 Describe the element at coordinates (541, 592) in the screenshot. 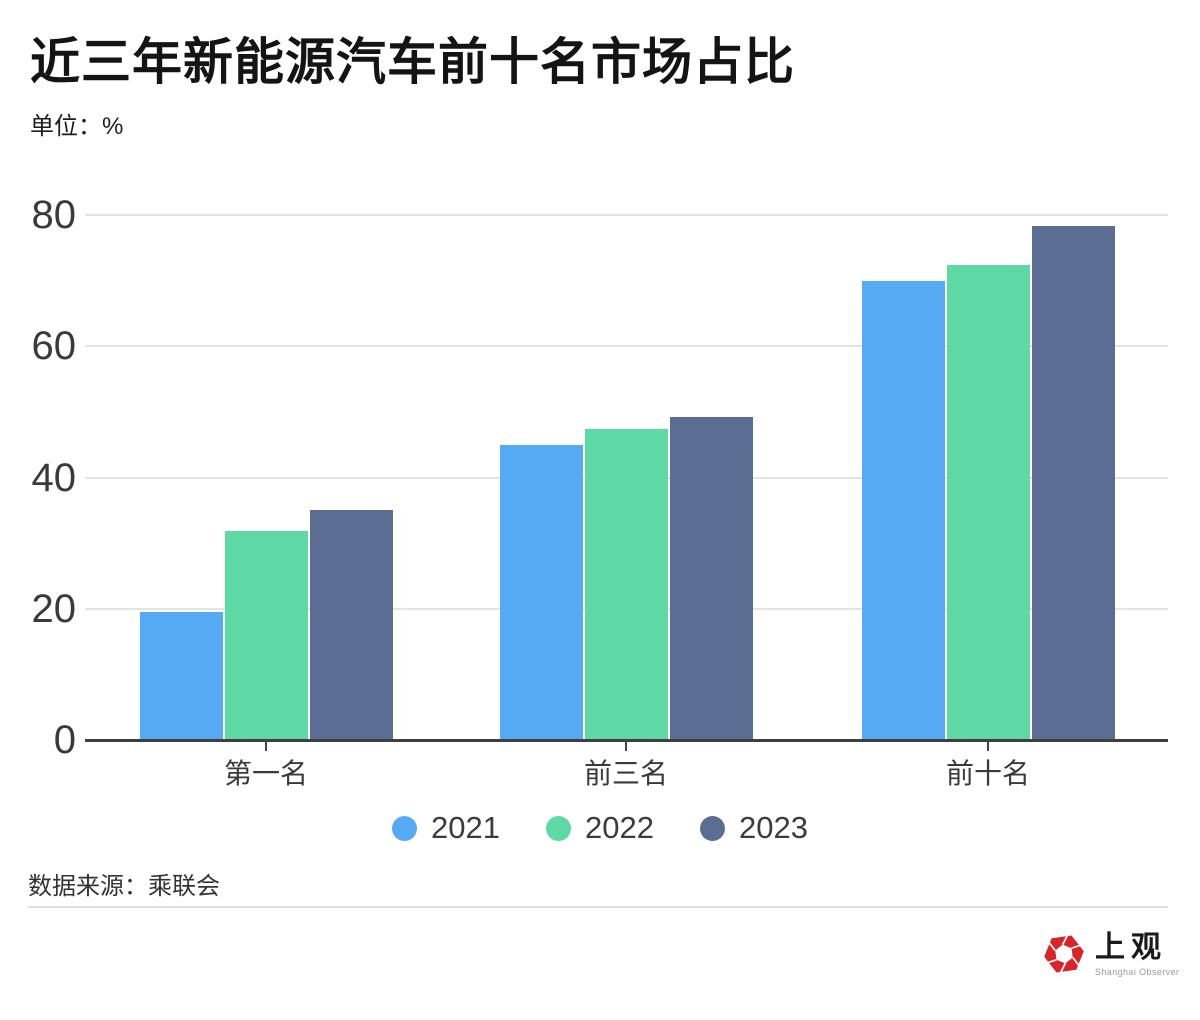

I see `bar-2021-前三名` at that location.